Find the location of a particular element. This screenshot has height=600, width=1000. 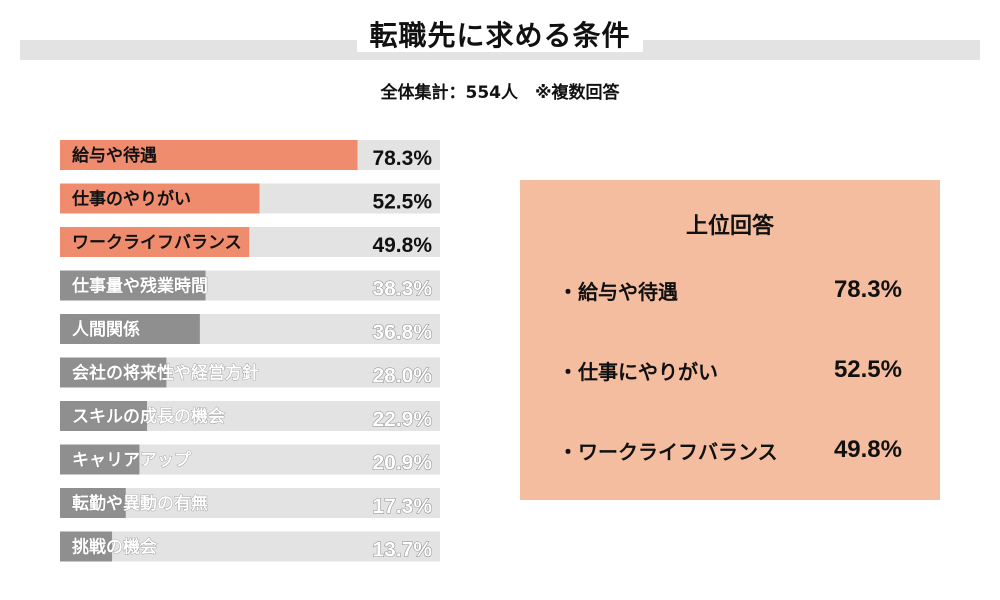

category-label: 給与や待遇 is located at coordinates (114, 155).